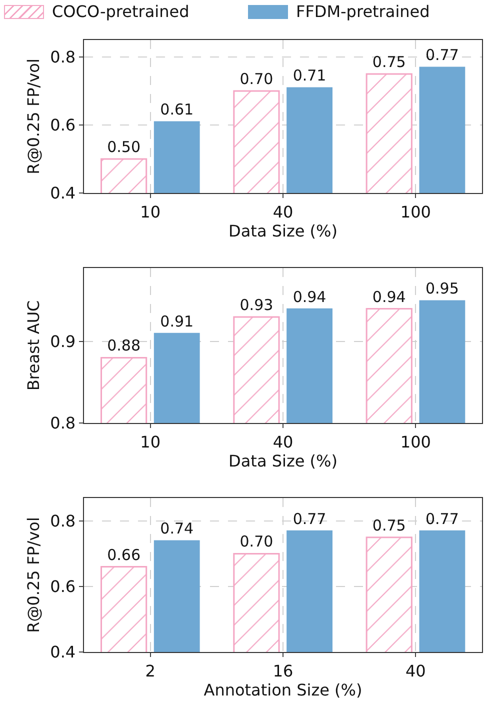  What do you see at coordinates (150, 670) in the screenshot?
I see `x-tick-label: 2` at bounding box center [150, 670].